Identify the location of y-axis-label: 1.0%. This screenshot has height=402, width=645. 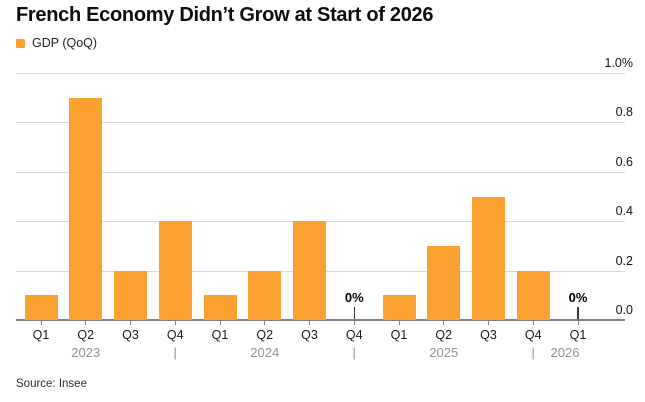
(619, 63).